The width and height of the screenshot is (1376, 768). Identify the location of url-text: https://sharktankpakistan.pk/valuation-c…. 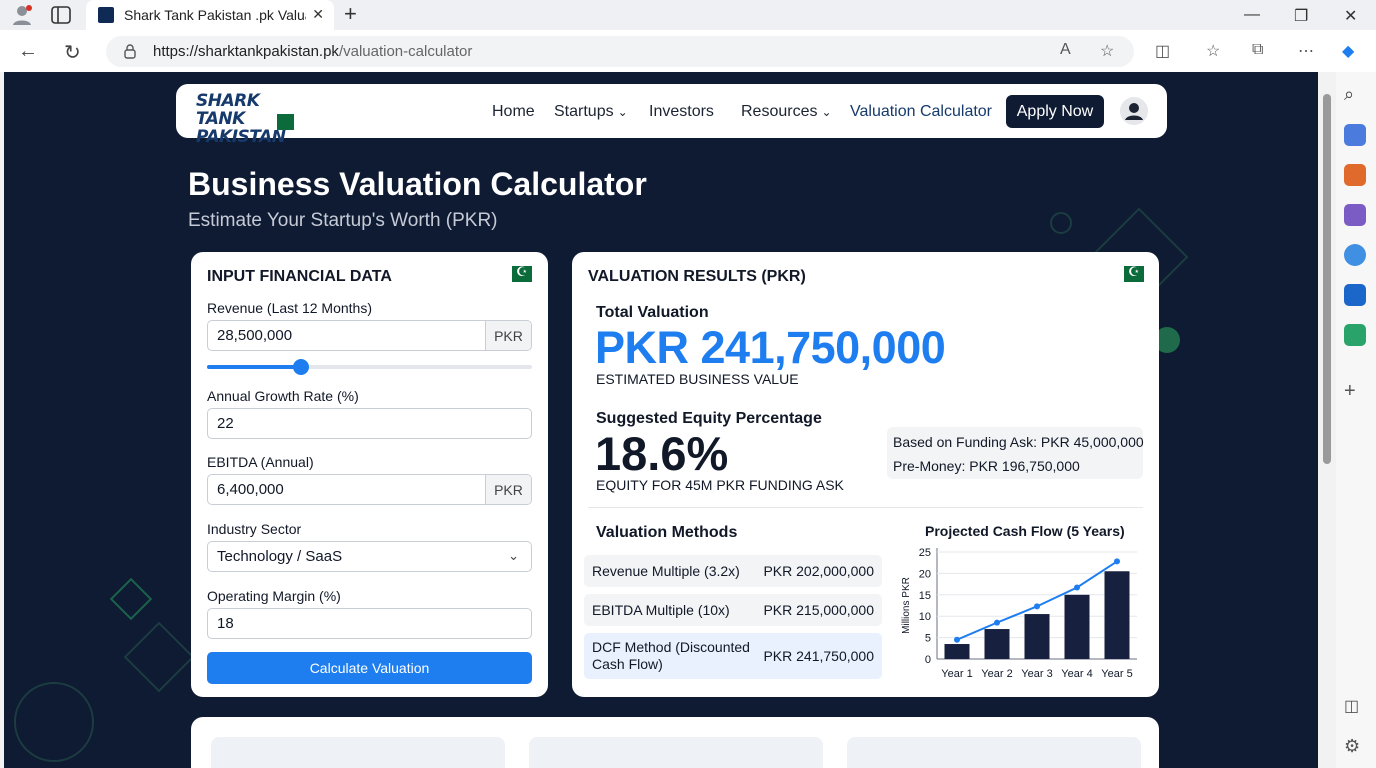
(313, 51).